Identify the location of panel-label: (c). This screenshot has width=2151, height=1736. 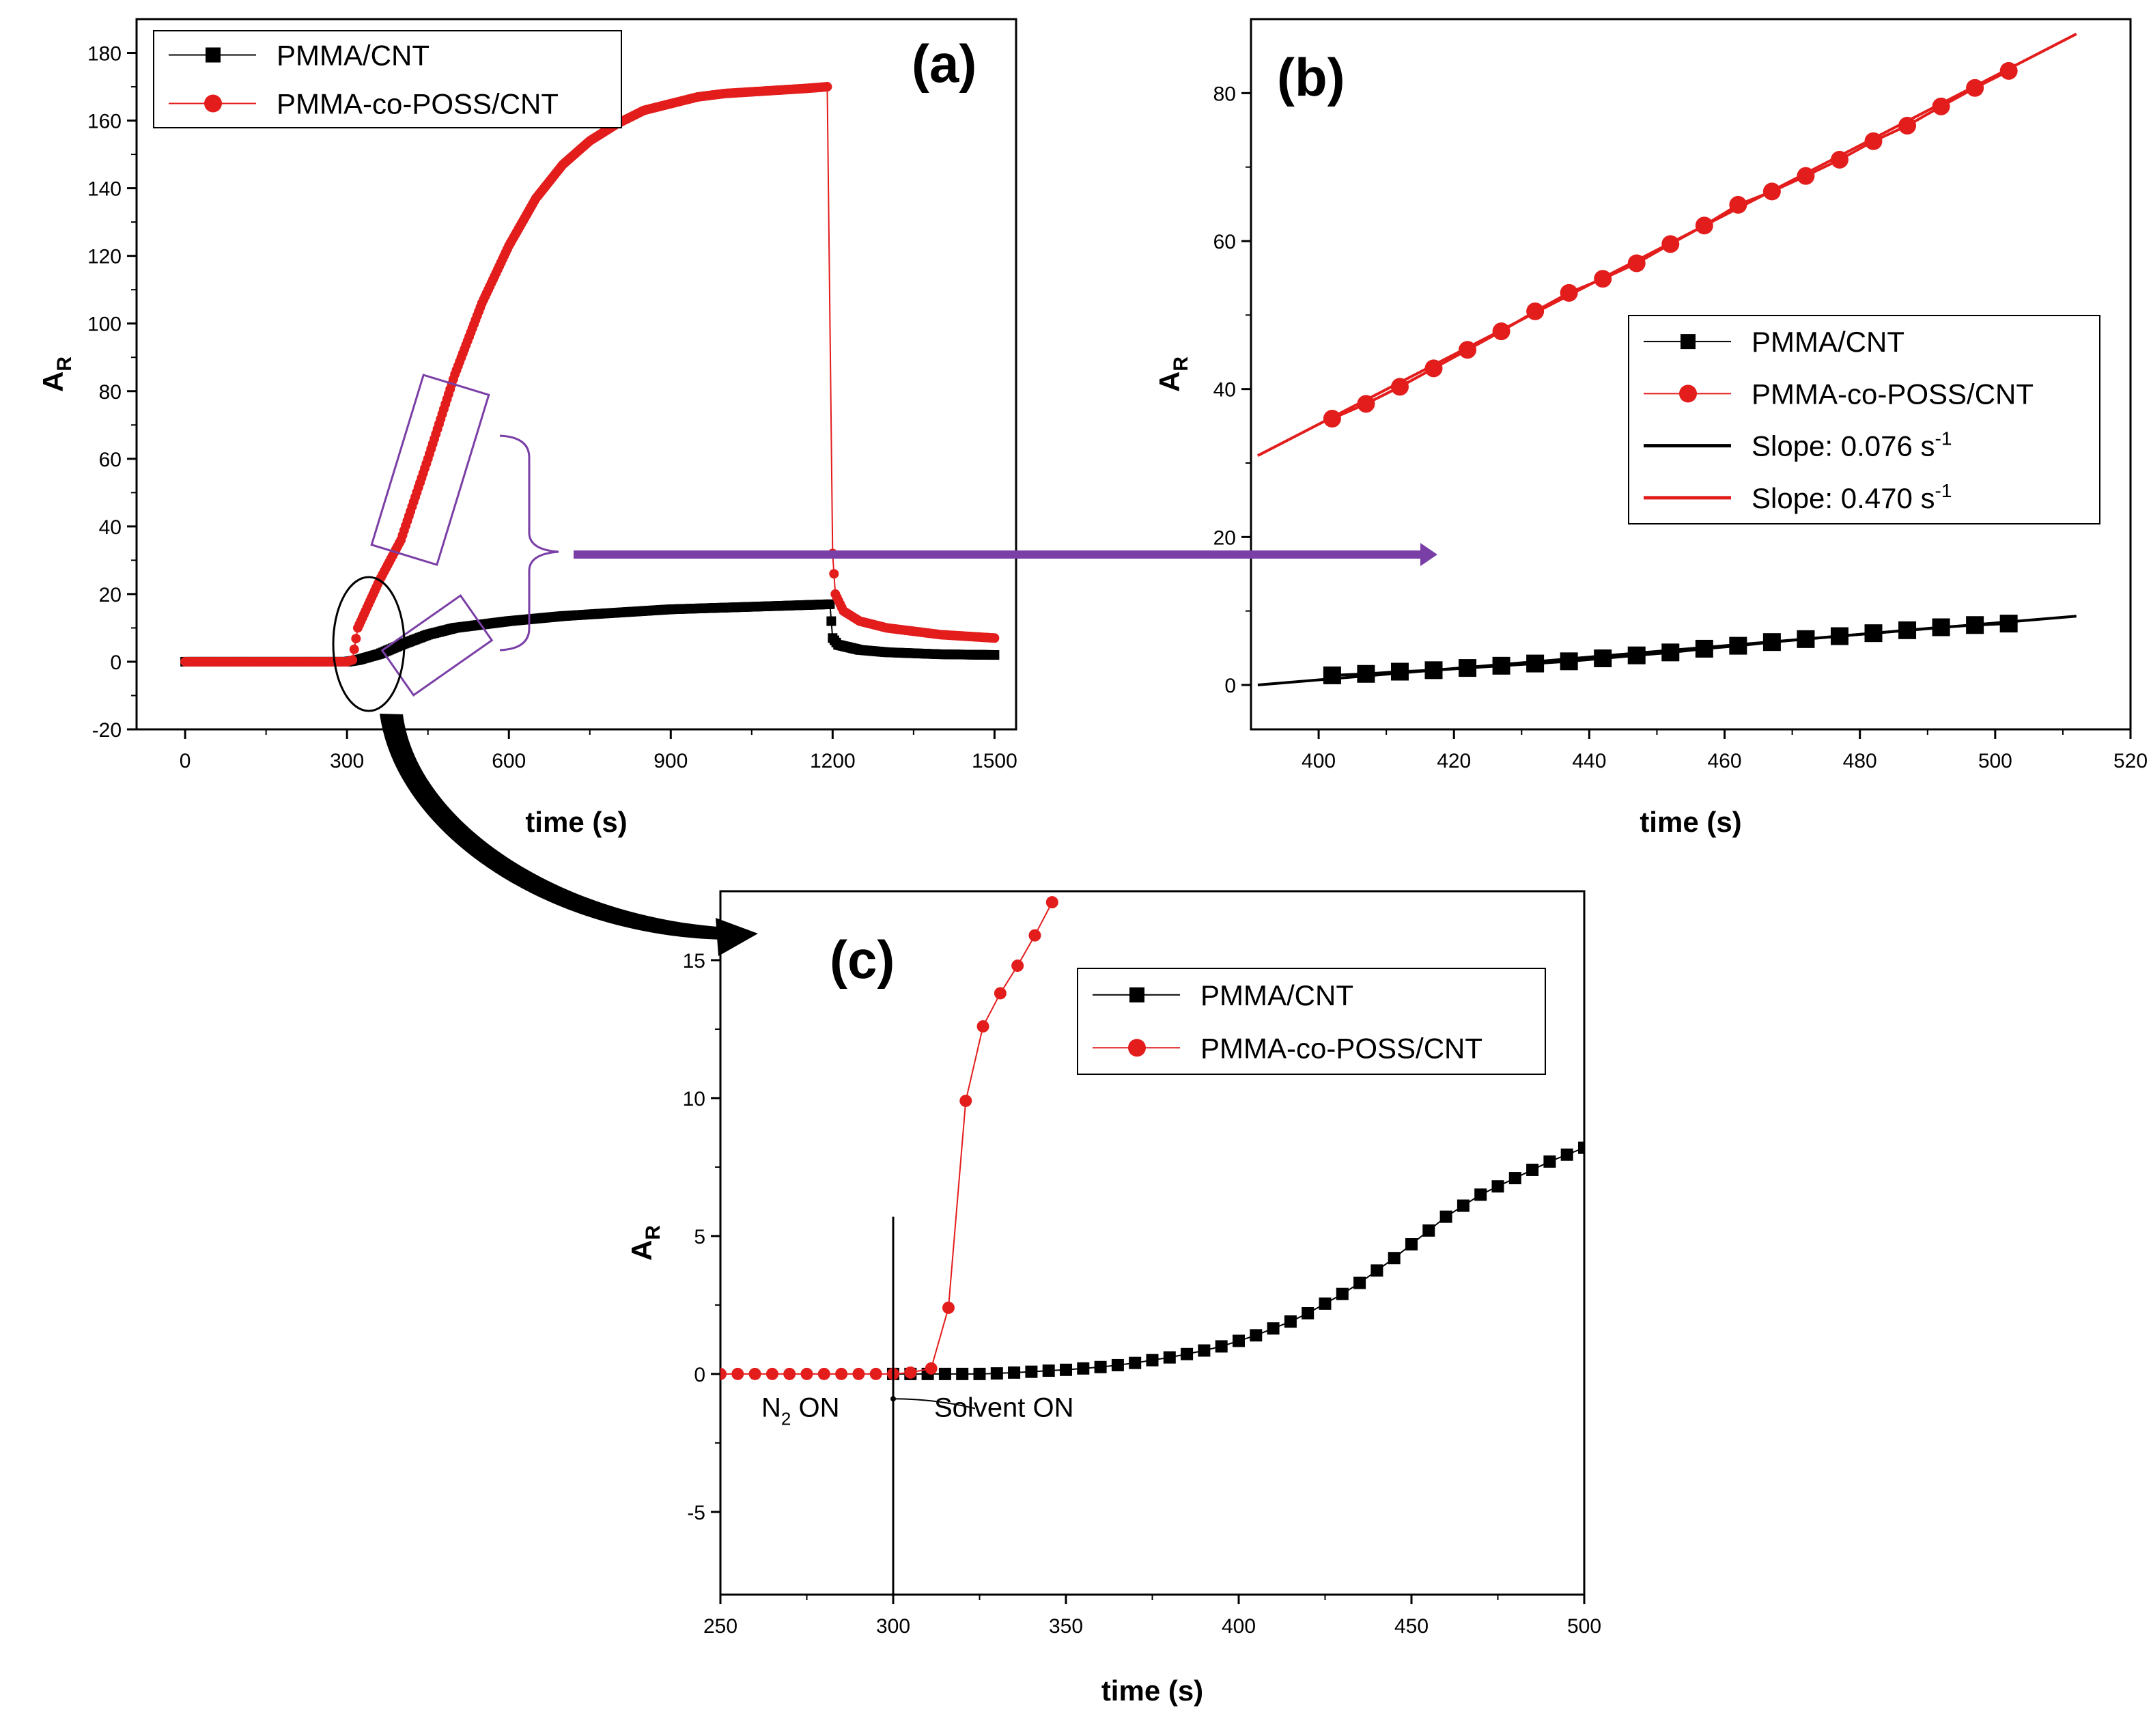
(862, 959).